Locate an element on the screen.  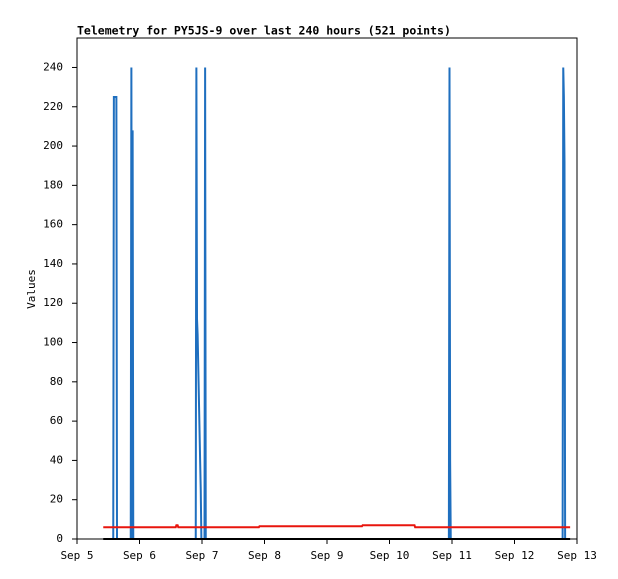
y-axis-label: Values is located at coordinates (31, 289).